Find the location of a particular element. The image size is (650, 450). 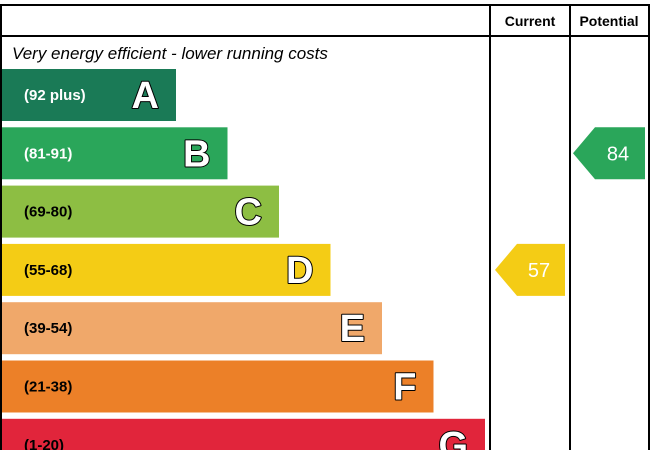

band-c: (69-80) C is located at coordinates (140, 211).